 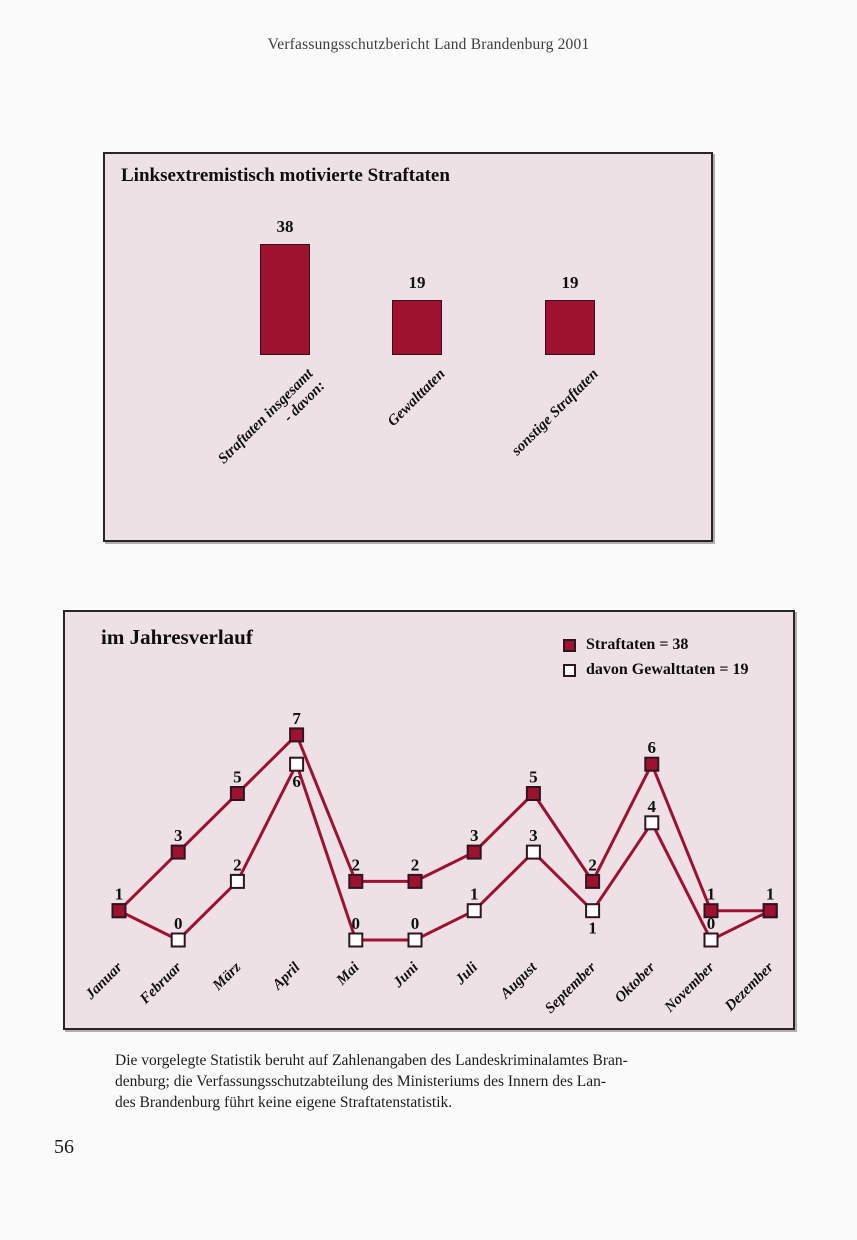 I want to click on month-label: Januar, so click(x=104, y=981).